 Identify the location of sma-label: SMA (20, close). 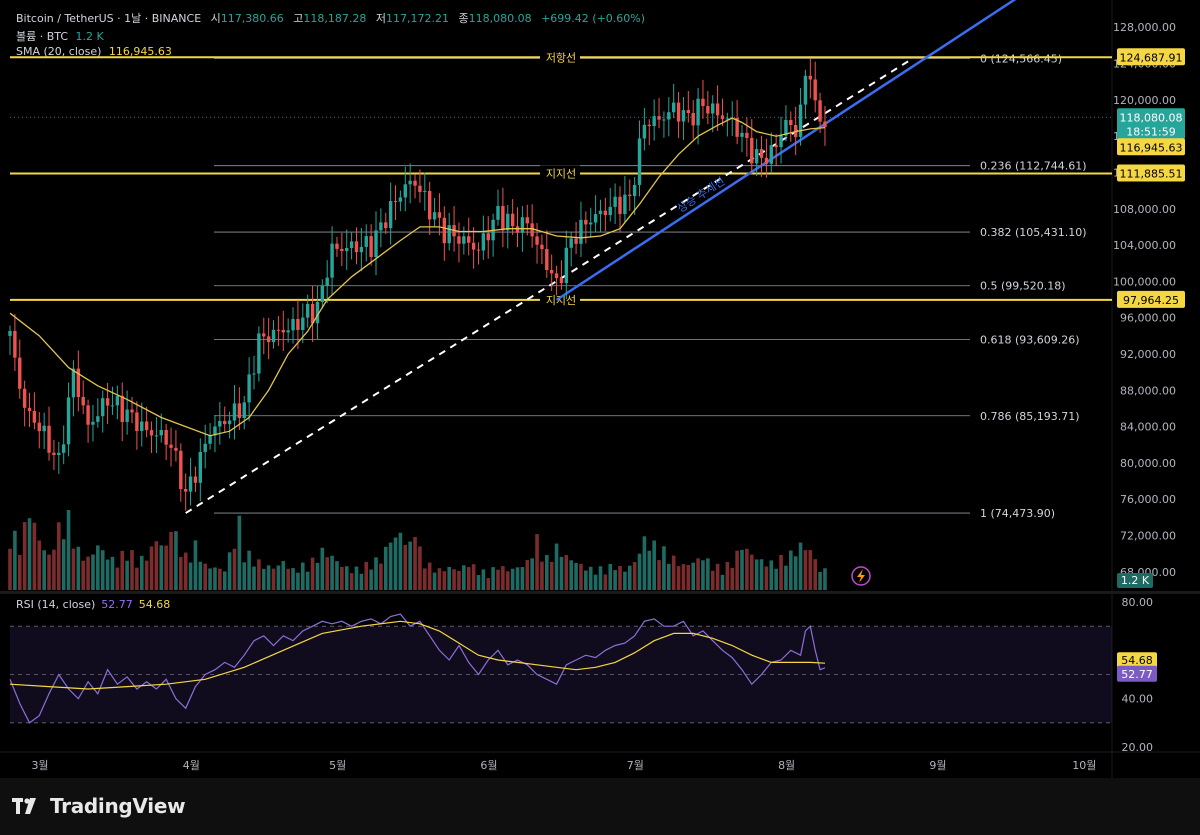
(59, 51).